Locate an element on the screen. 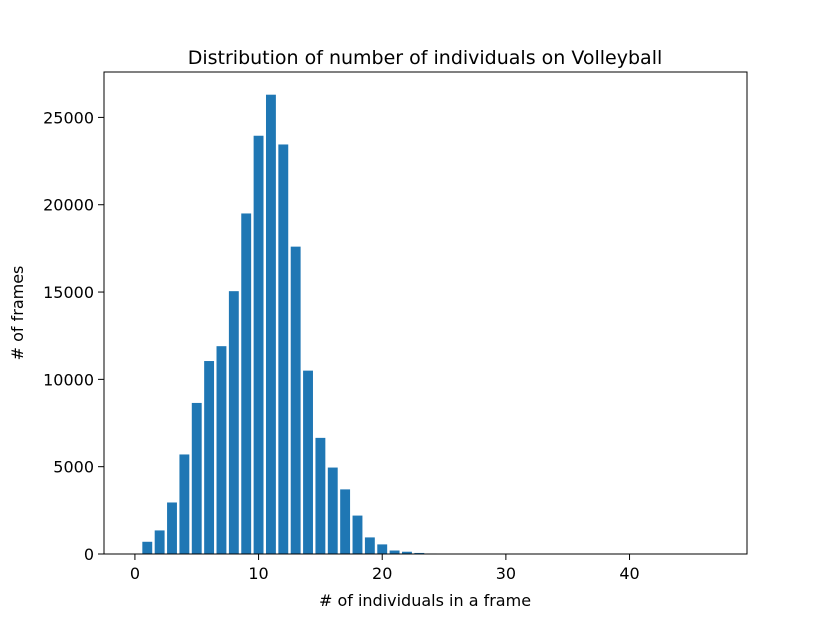 The image size is (830, 623). y-tick-label: 20000 is located at coordinates (68, 205).